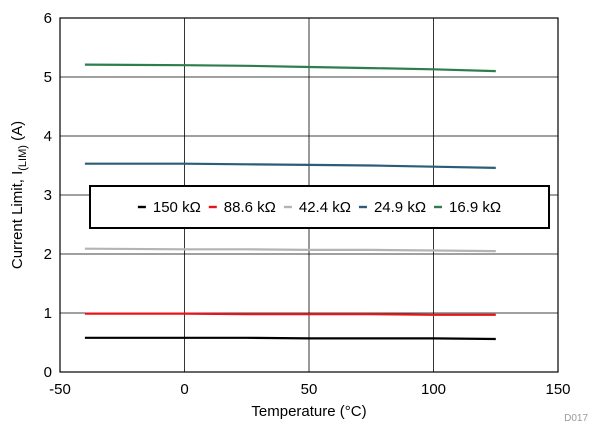  What do you see at coordinates (48, 18) in the screenshot?
I see `y-tick-label: 6` at bounding box center [48, 18].